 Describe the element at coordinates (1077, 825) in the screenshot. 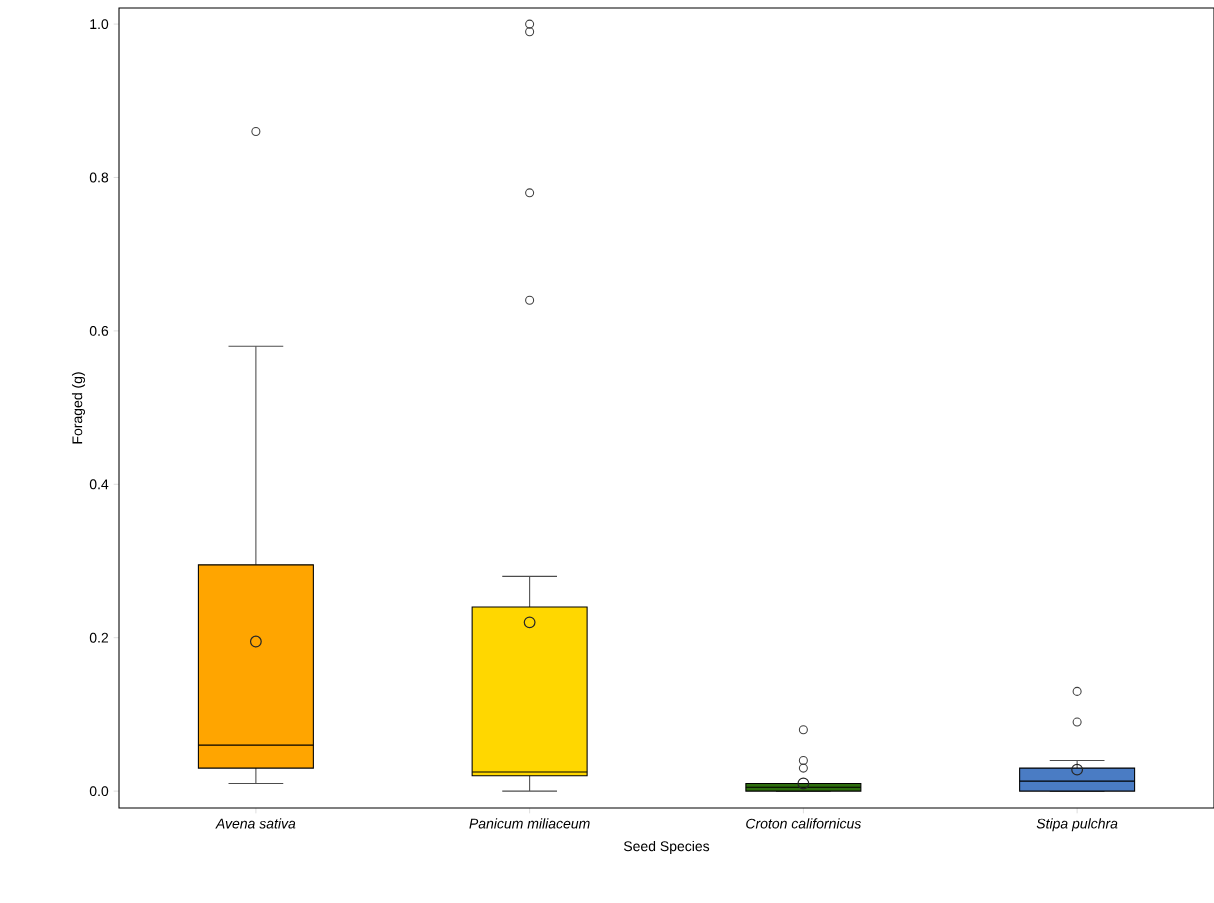

I see `x-tick-label: Stipa pulchra` at that location.